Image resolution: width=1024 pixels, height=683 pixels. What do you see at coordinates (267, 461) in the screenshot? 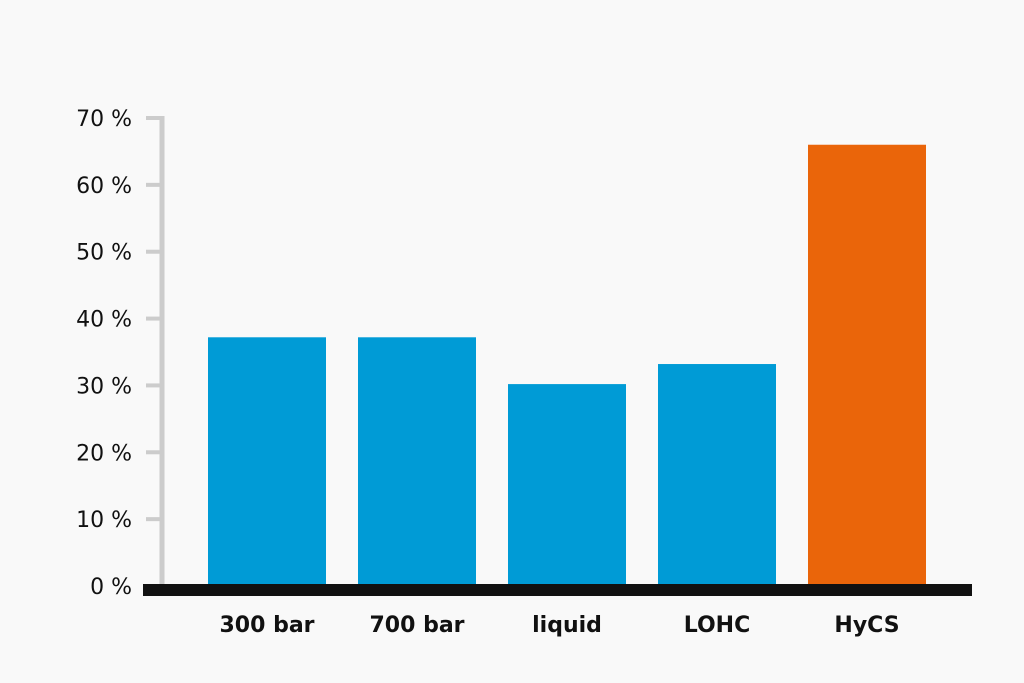
I see `bar-300-bar` at bounding box center [267, 461].